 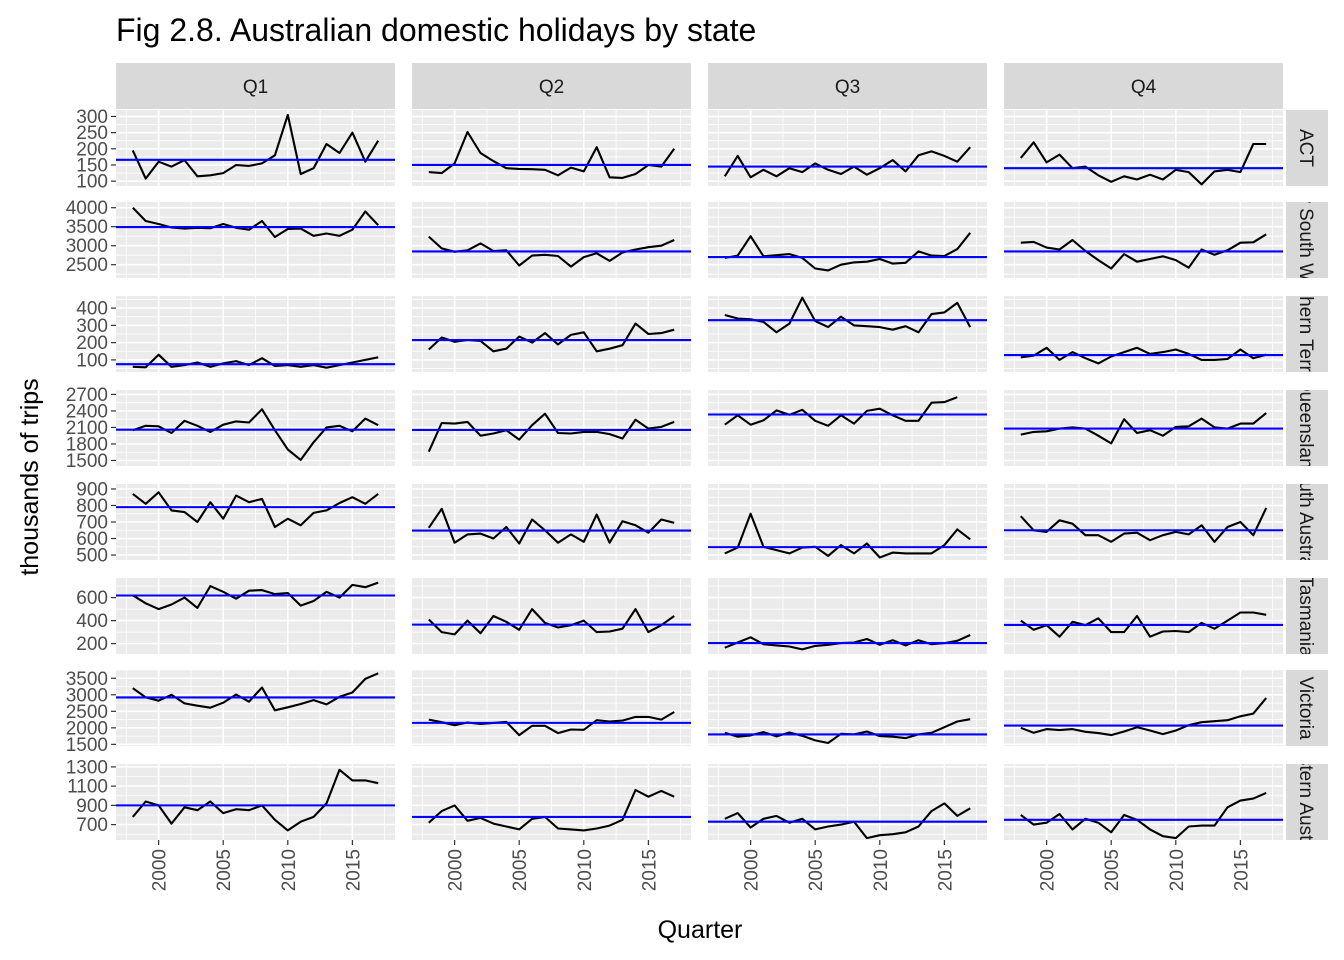 I want to click on panel-new-south-wales-q3, so click(x=847, y=240).